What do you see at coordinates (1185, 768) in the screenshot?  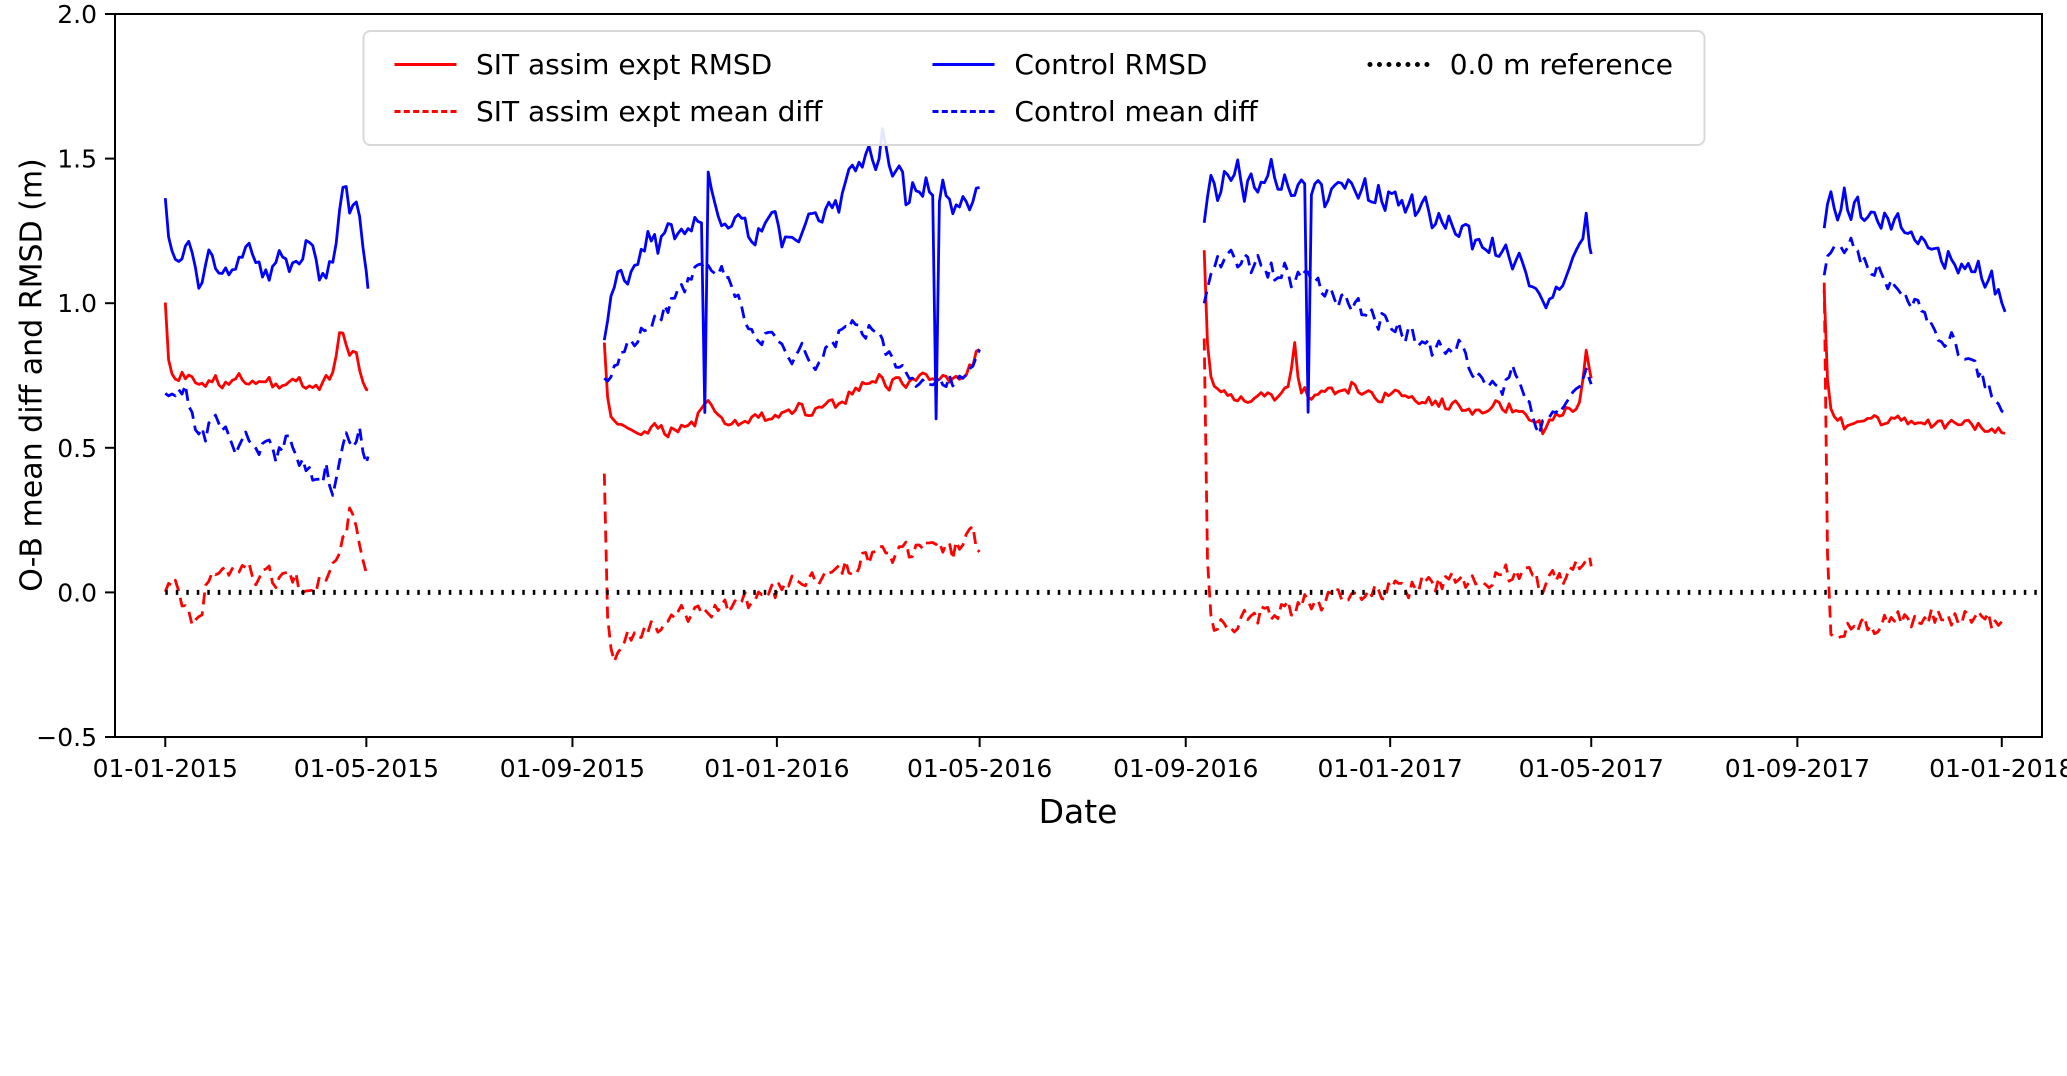 I see `x-tick-label: 01-09-2016` at bounding box center [1185, 768].